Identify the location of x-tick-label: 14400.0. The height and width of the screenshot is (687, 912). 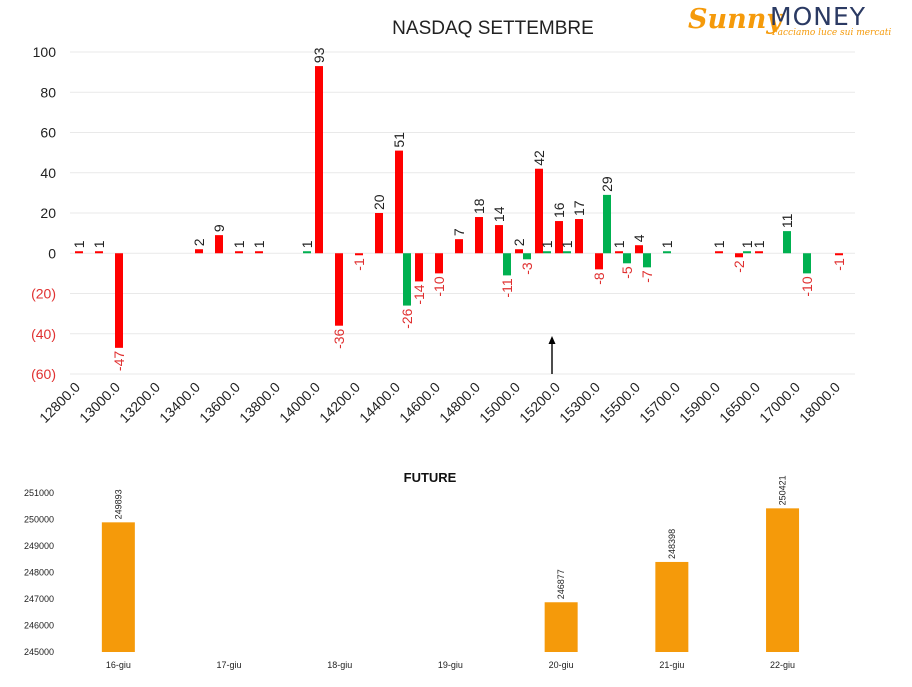
(379, 402).